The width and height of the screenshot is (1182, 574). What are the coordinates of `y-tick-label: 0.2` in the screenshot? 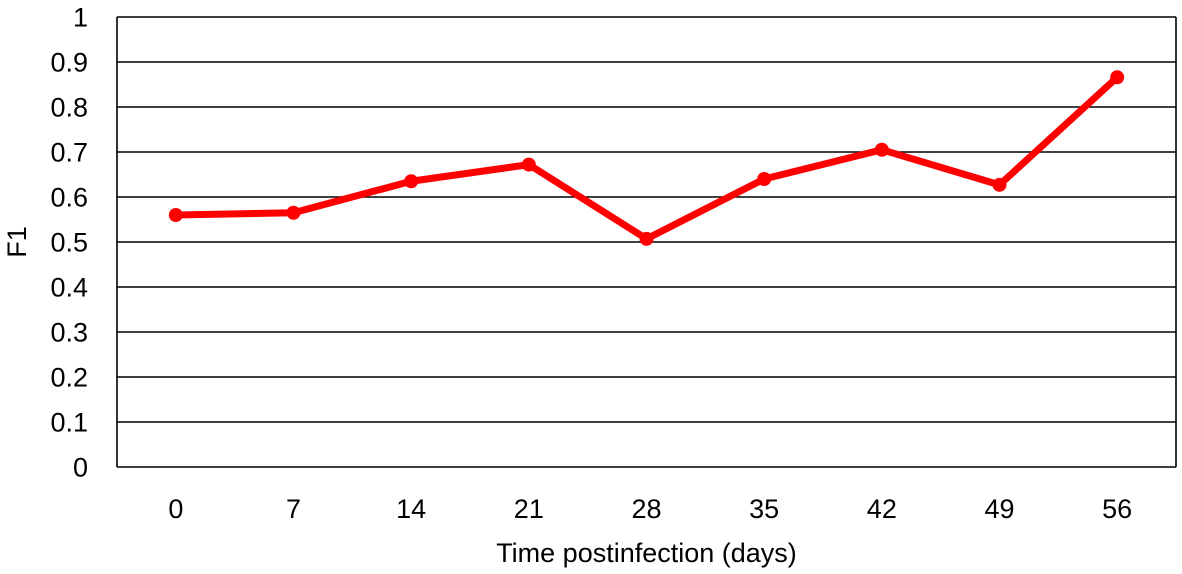 It's located at (69, 378).